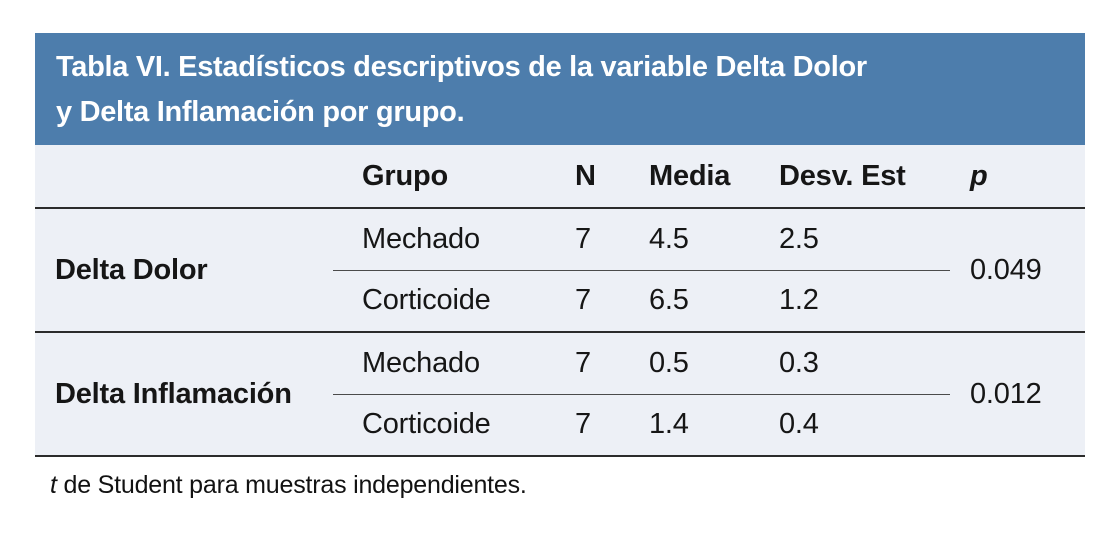 The width and height of the screenshot is (1119, 533). Describe the element at coordinates (1017, 270) in the screenshot. I see `cell-p-value: 0.049` at that location.